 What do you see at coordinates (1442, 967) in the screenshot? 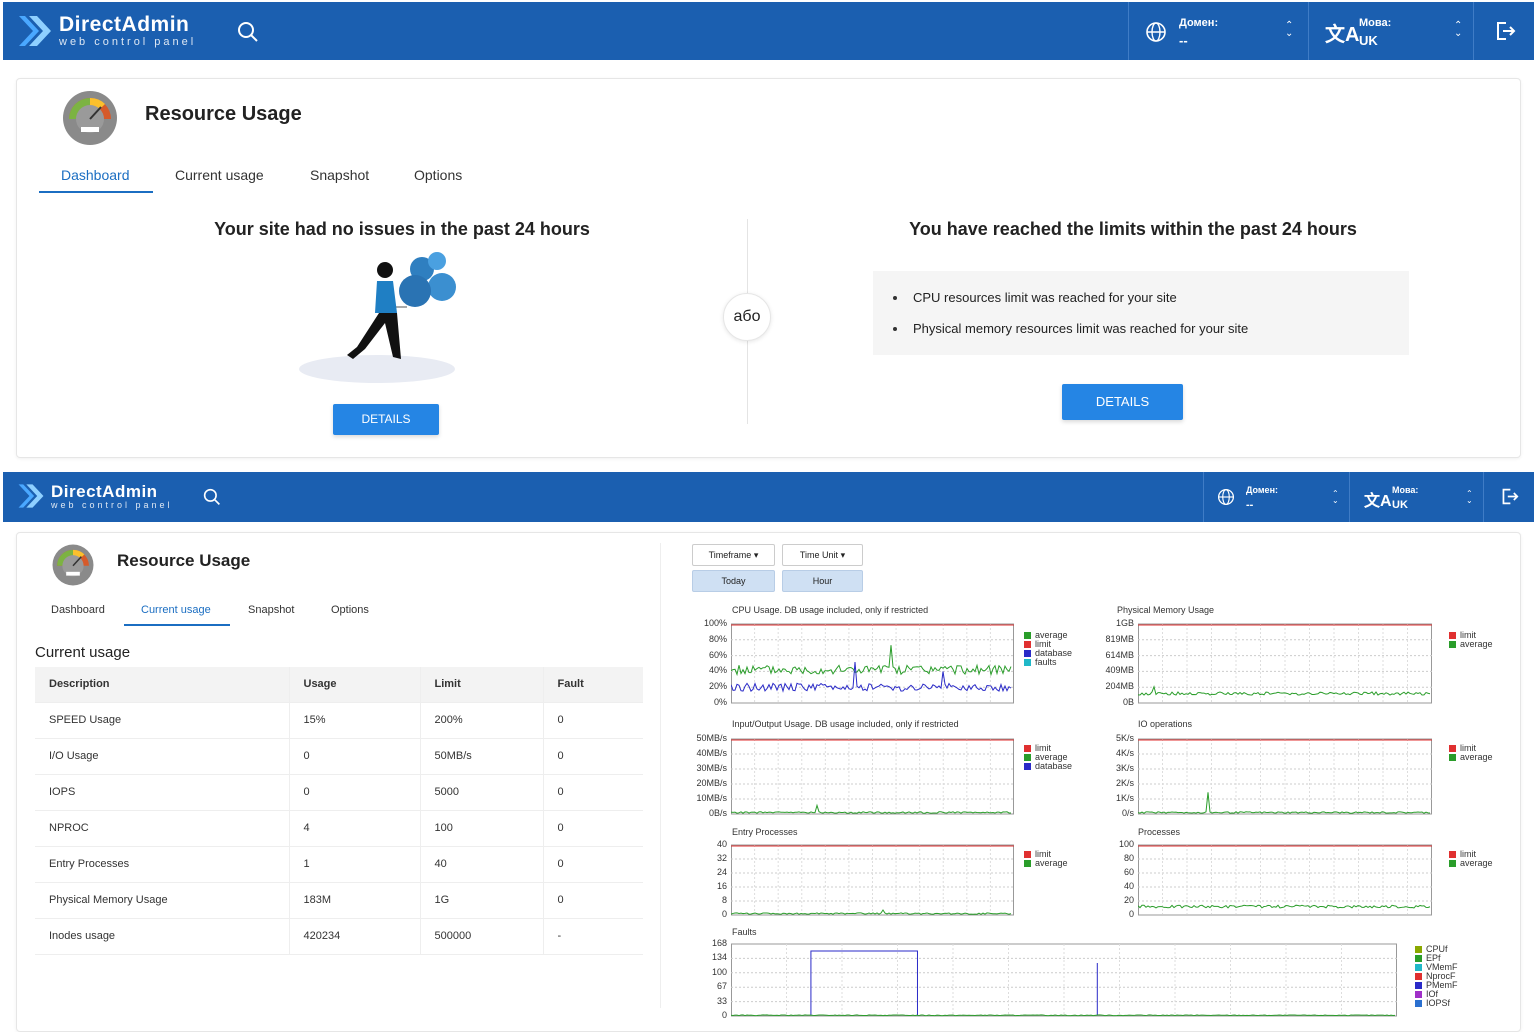
I see `legend-label: VMemF` at bounding box center [1442, 967].